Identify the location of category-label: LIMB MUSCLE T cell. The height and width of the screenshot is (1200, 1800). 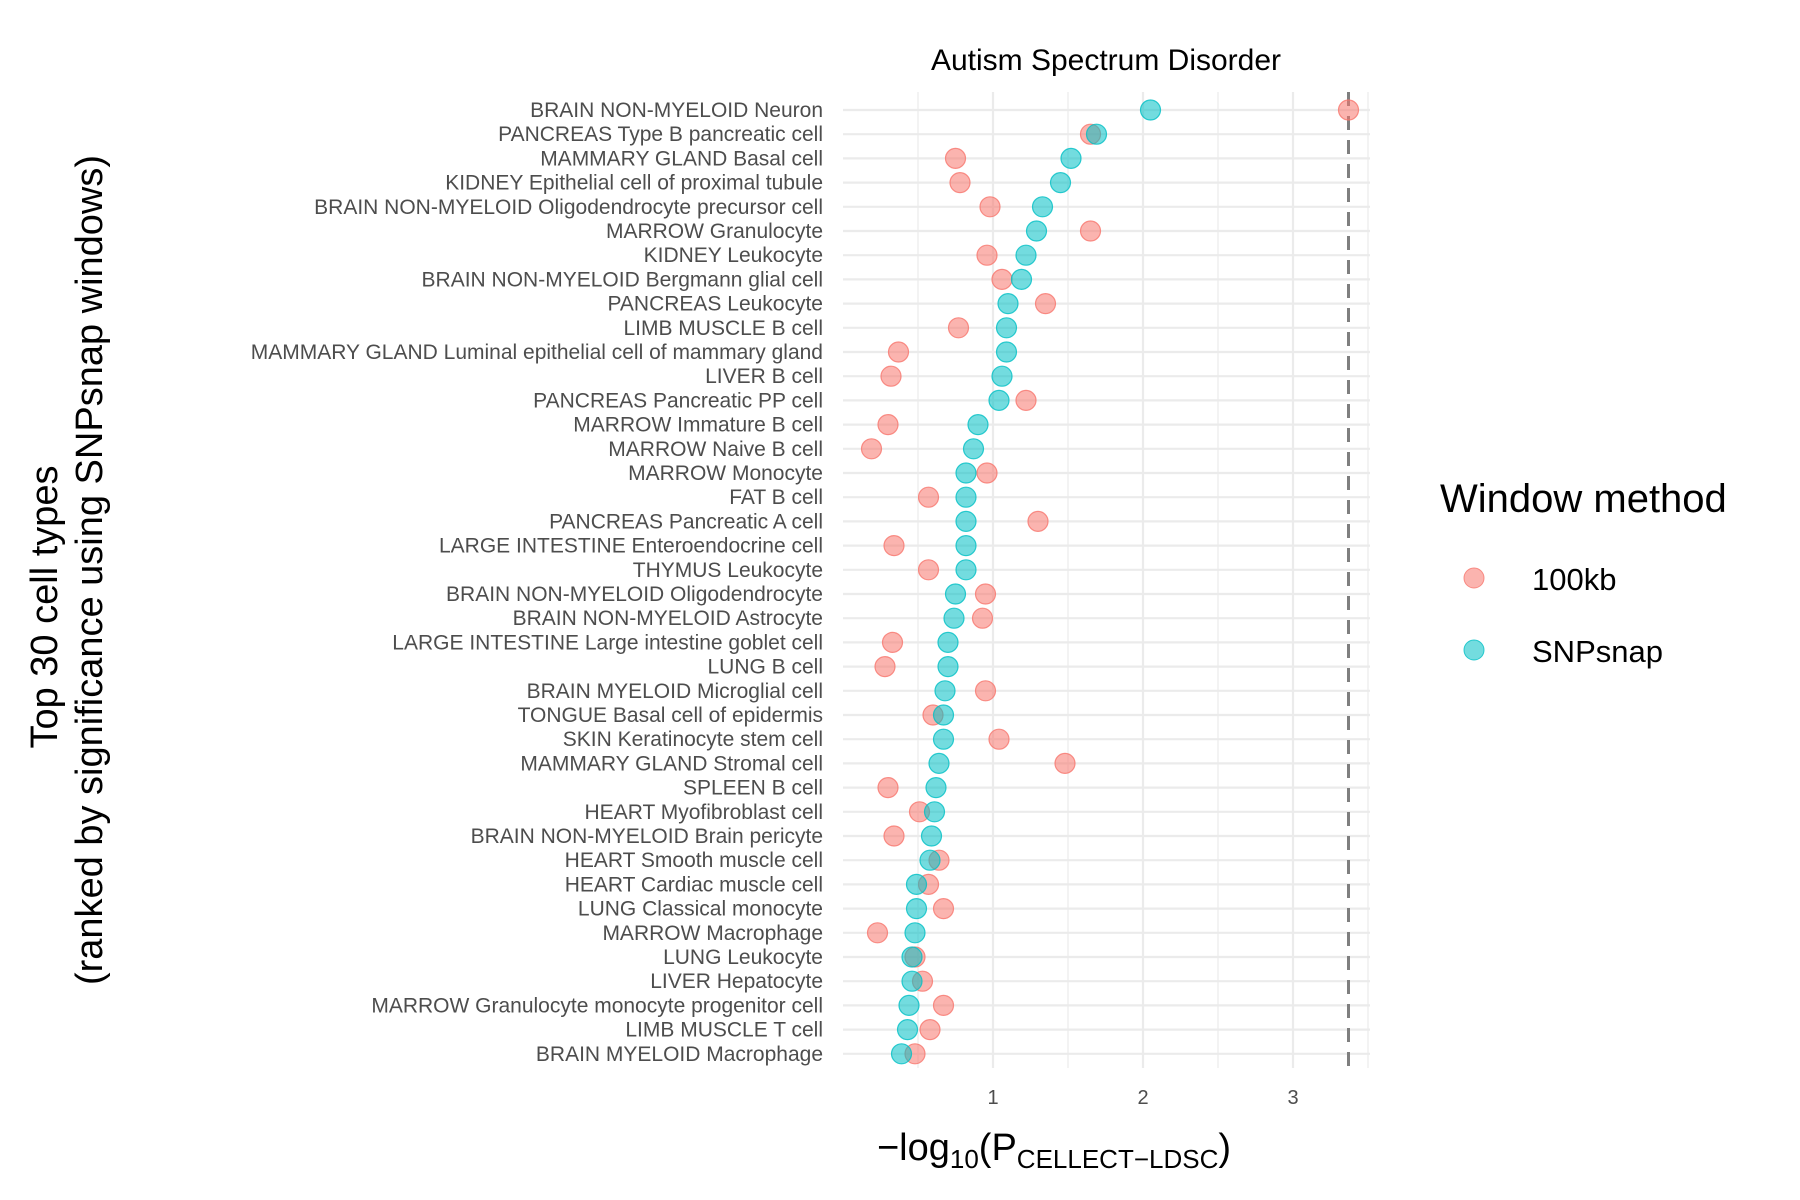
(724, 1030).